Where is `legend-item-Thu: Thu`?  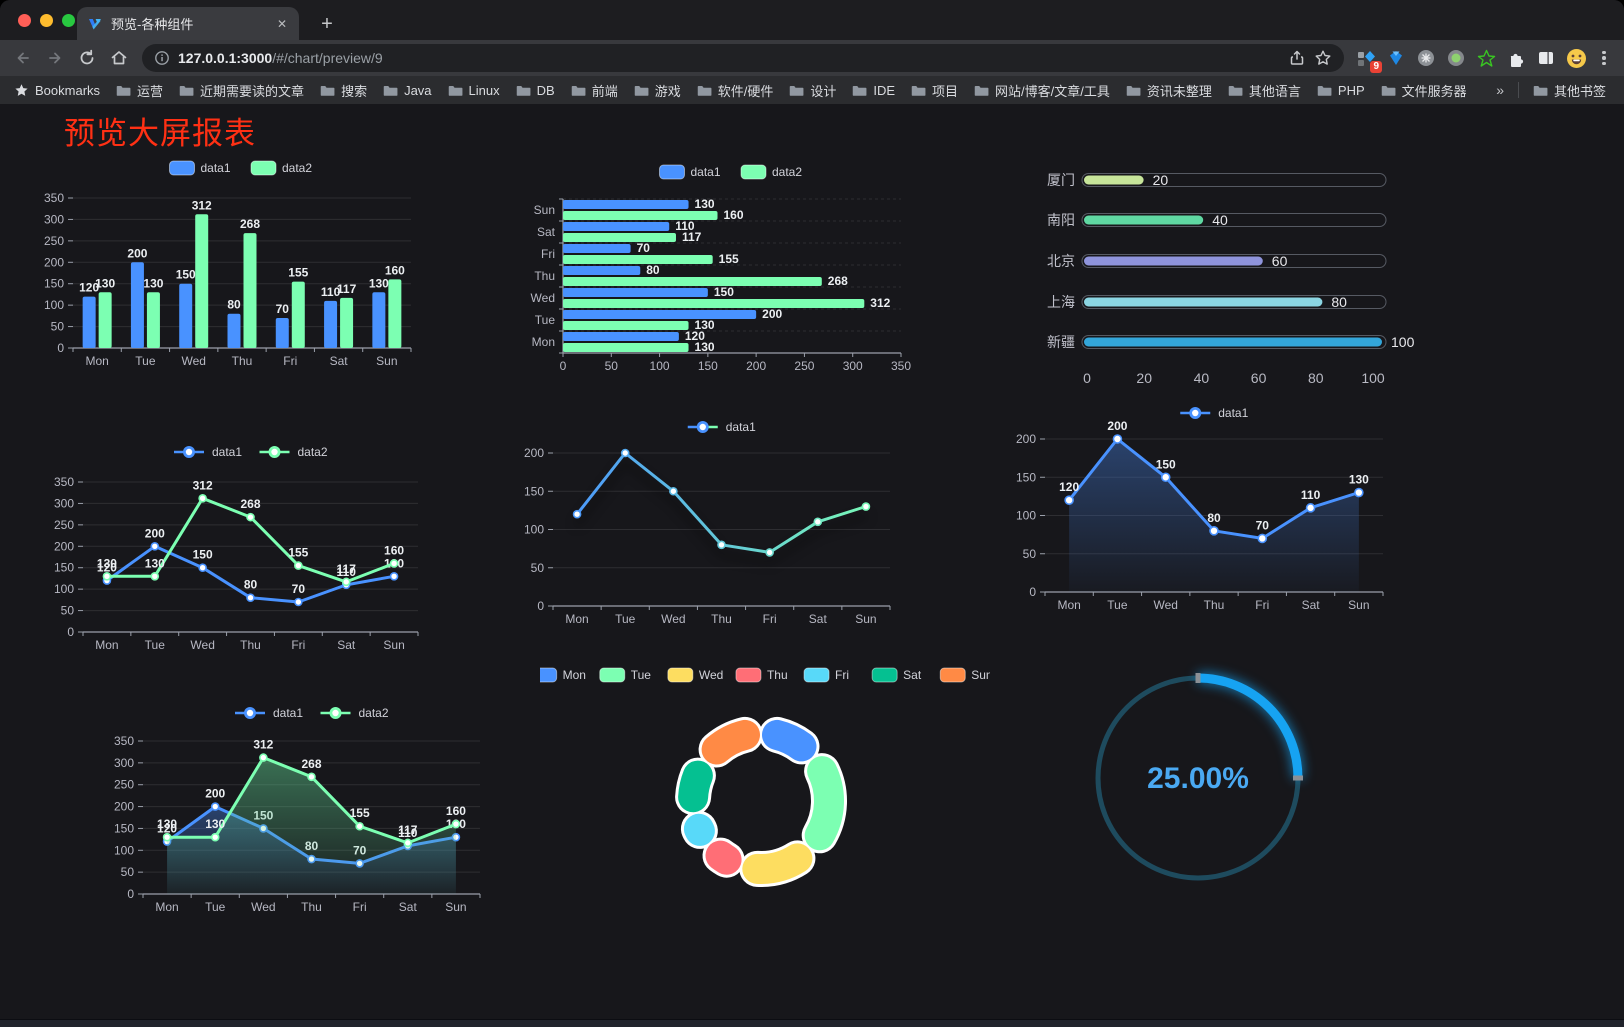
legend-item-Thu: Thu is located at coordinates (761, 675).